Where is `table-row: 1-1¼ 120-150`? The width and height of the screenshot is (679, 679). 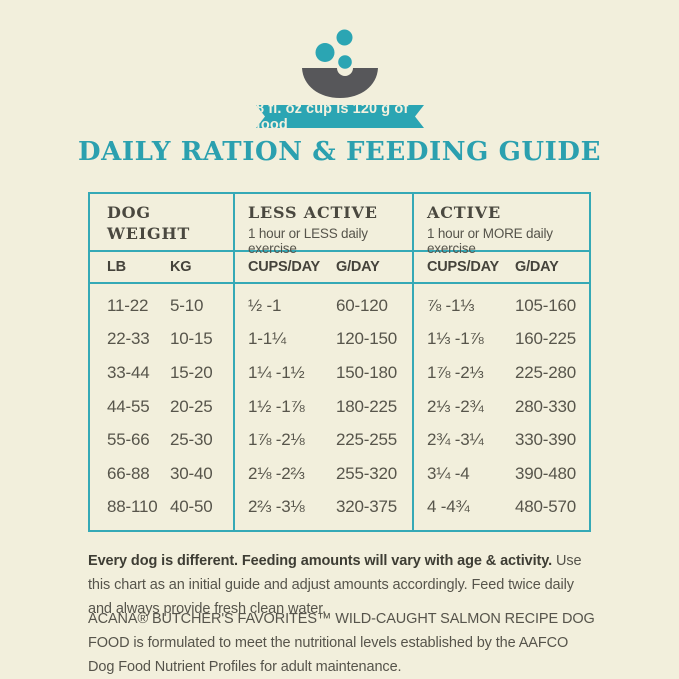 table-row: 1-1¼ 120-150 is located at coordinates (323, 340).